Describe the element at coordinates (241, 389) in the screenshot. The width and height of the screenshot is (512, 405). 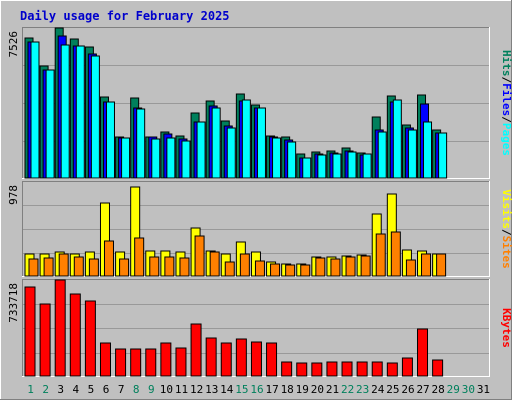
I see `x-tick-label: 15` at that location.